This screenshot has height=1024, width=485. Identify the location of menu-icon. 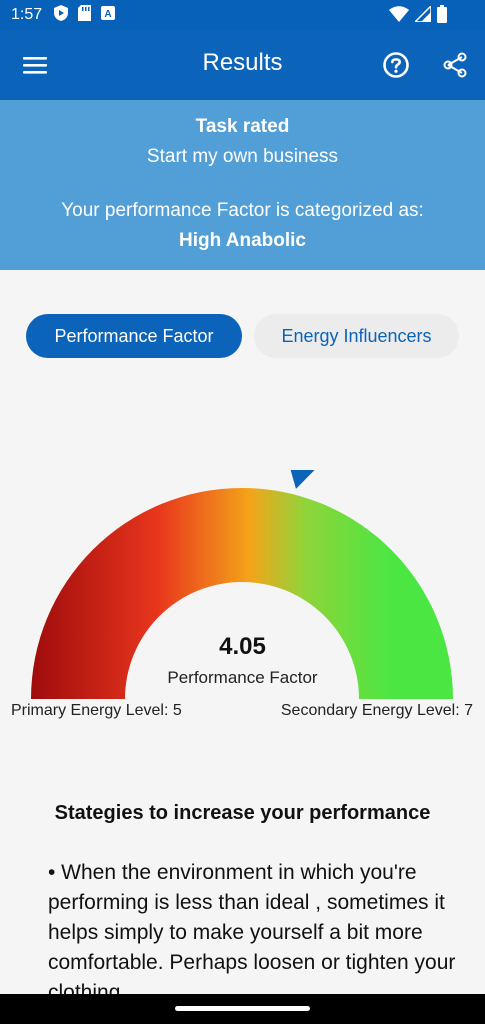
(35, 65).